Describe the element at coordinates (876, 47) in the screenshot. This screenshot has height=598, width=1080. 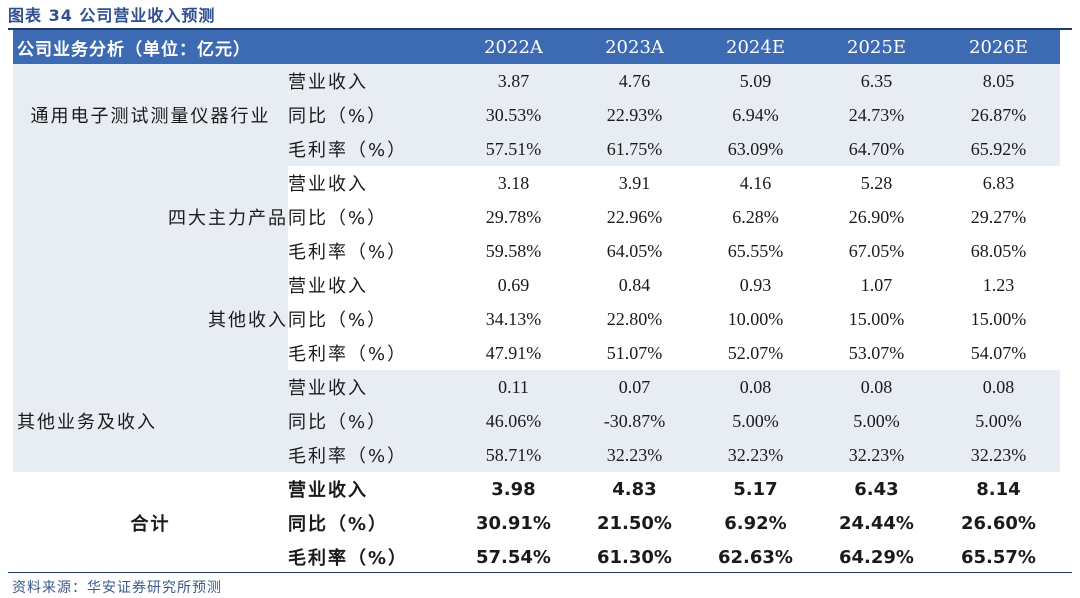
I see `year-header: 2025E` at that location.